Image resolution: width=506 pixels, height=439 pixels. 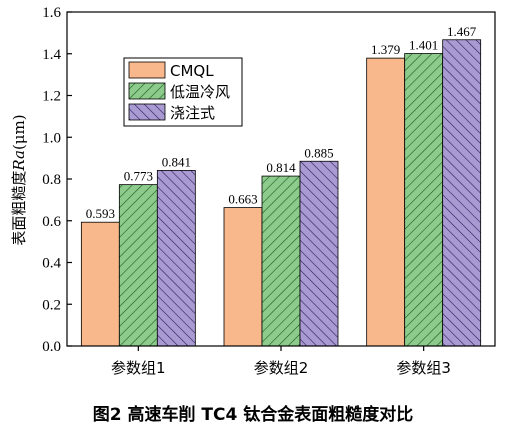 I want to click on y-tick-label: 0.6, so click(x=51, y=222).